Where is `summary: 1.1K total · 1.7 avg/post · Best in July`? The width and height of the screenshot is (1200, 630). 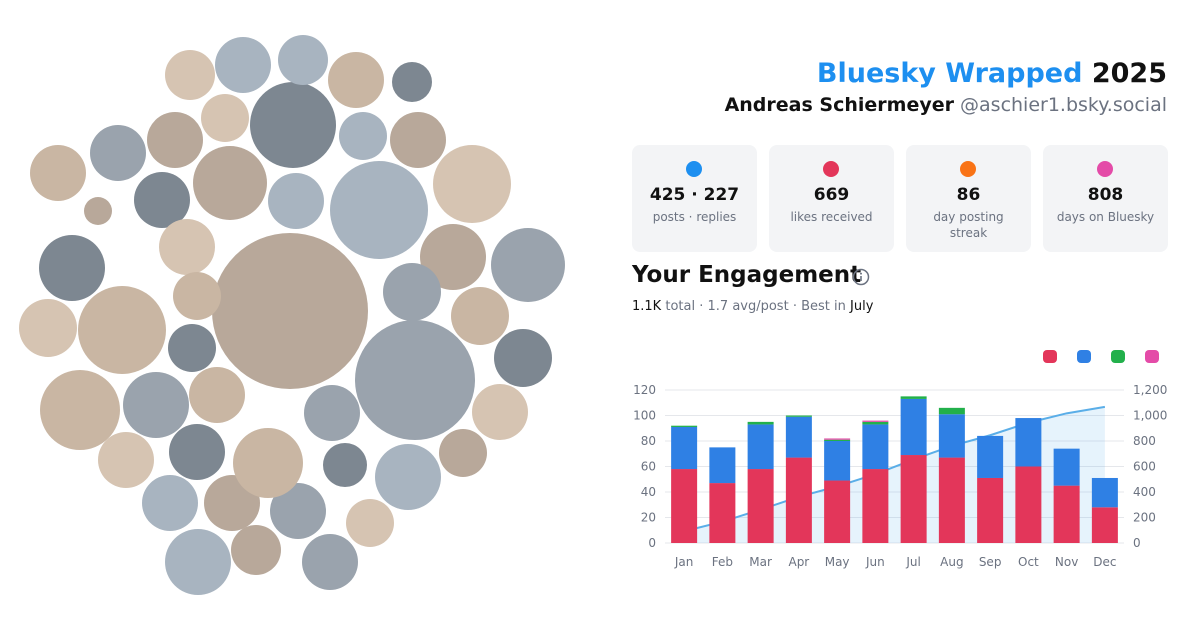
summary: 1.1K total · 1.7 avg/post · Best in July is located at coordinates (753, 306).